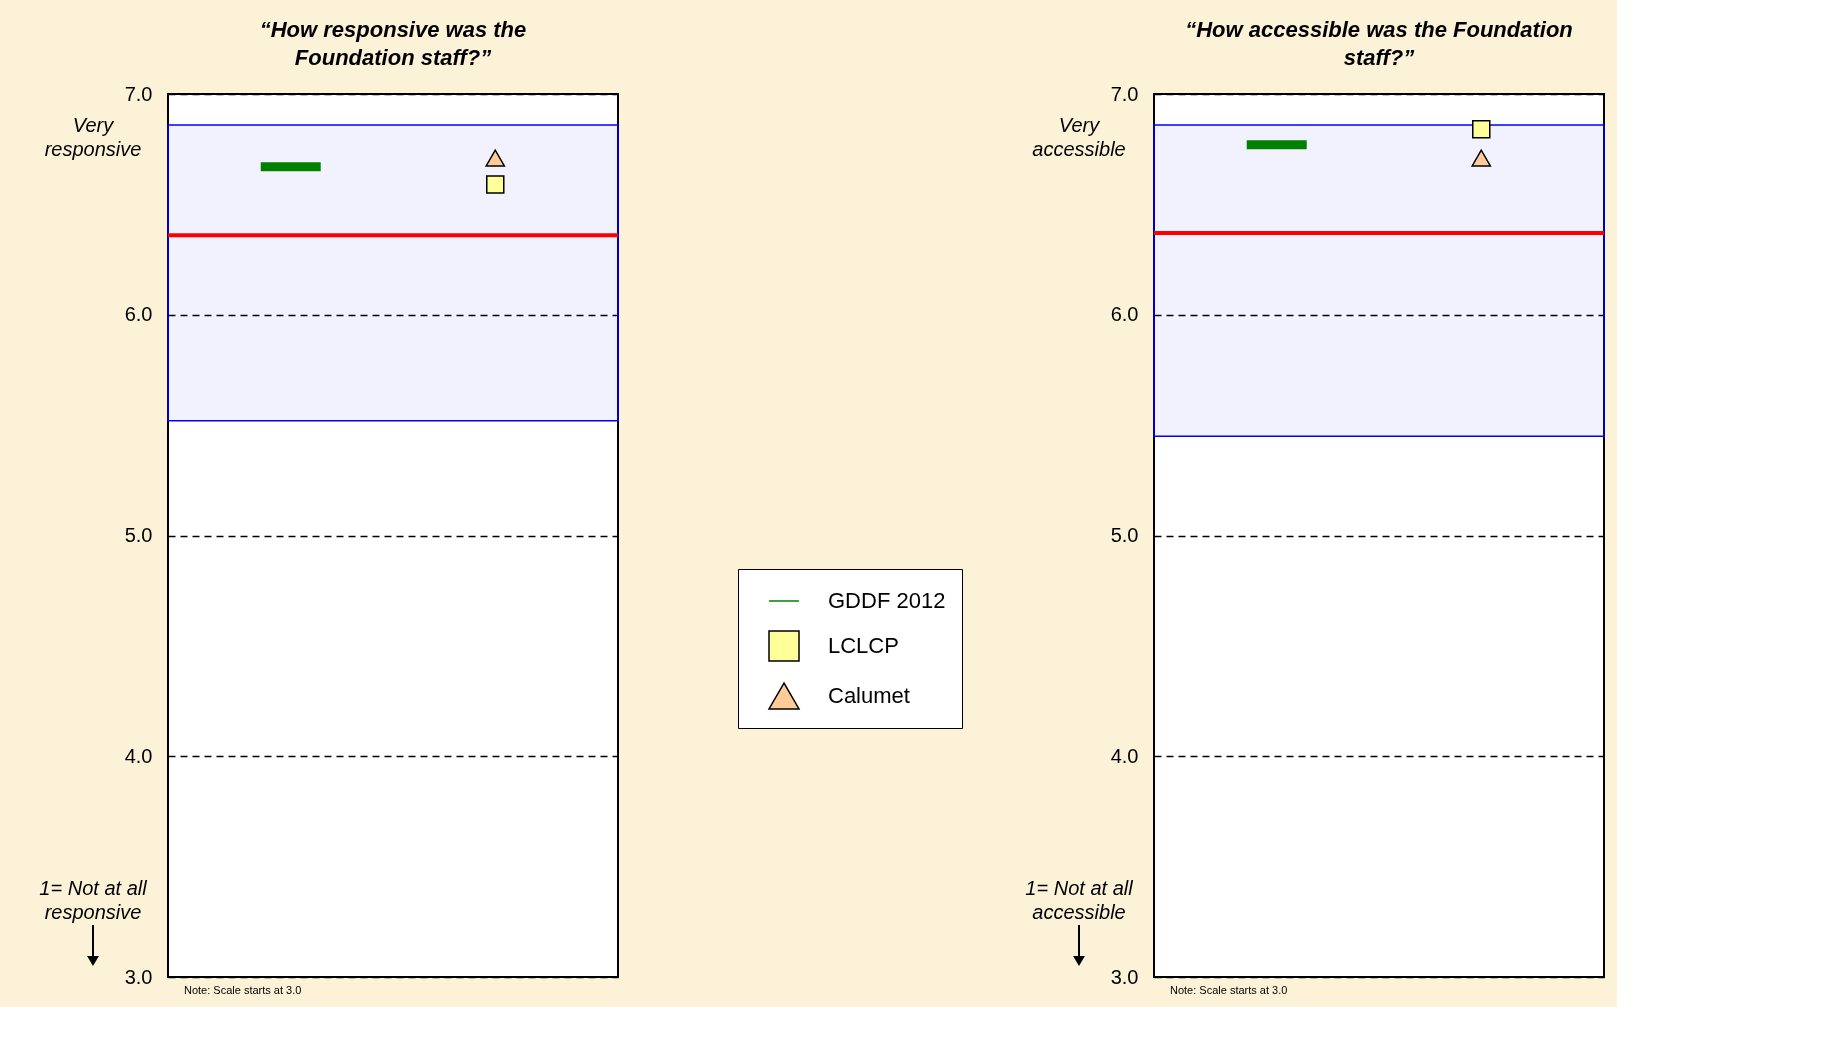  Describe the element at coordinates (887, 600) in the screenshot. I see `legend-label: GDDF 2012` at that location.